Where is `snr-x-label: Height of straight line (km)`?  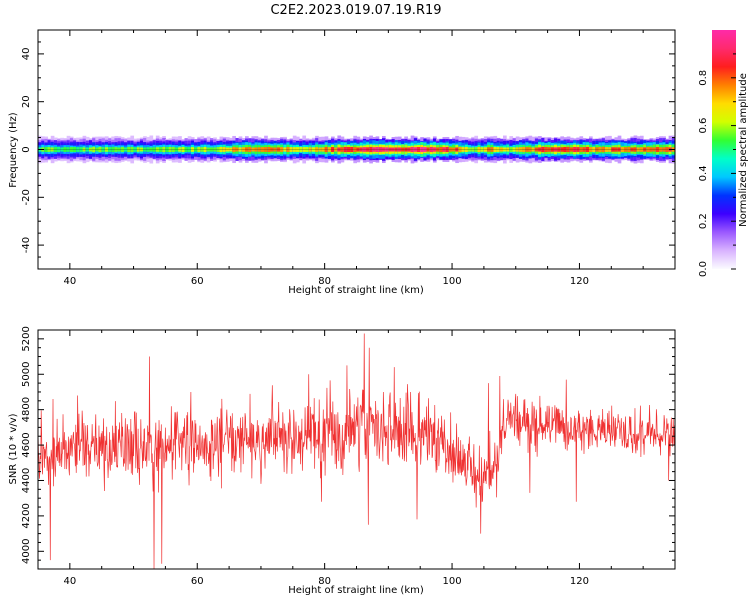 snr-x-label: Height of straight line (km) is located at coordinates (356, 590).